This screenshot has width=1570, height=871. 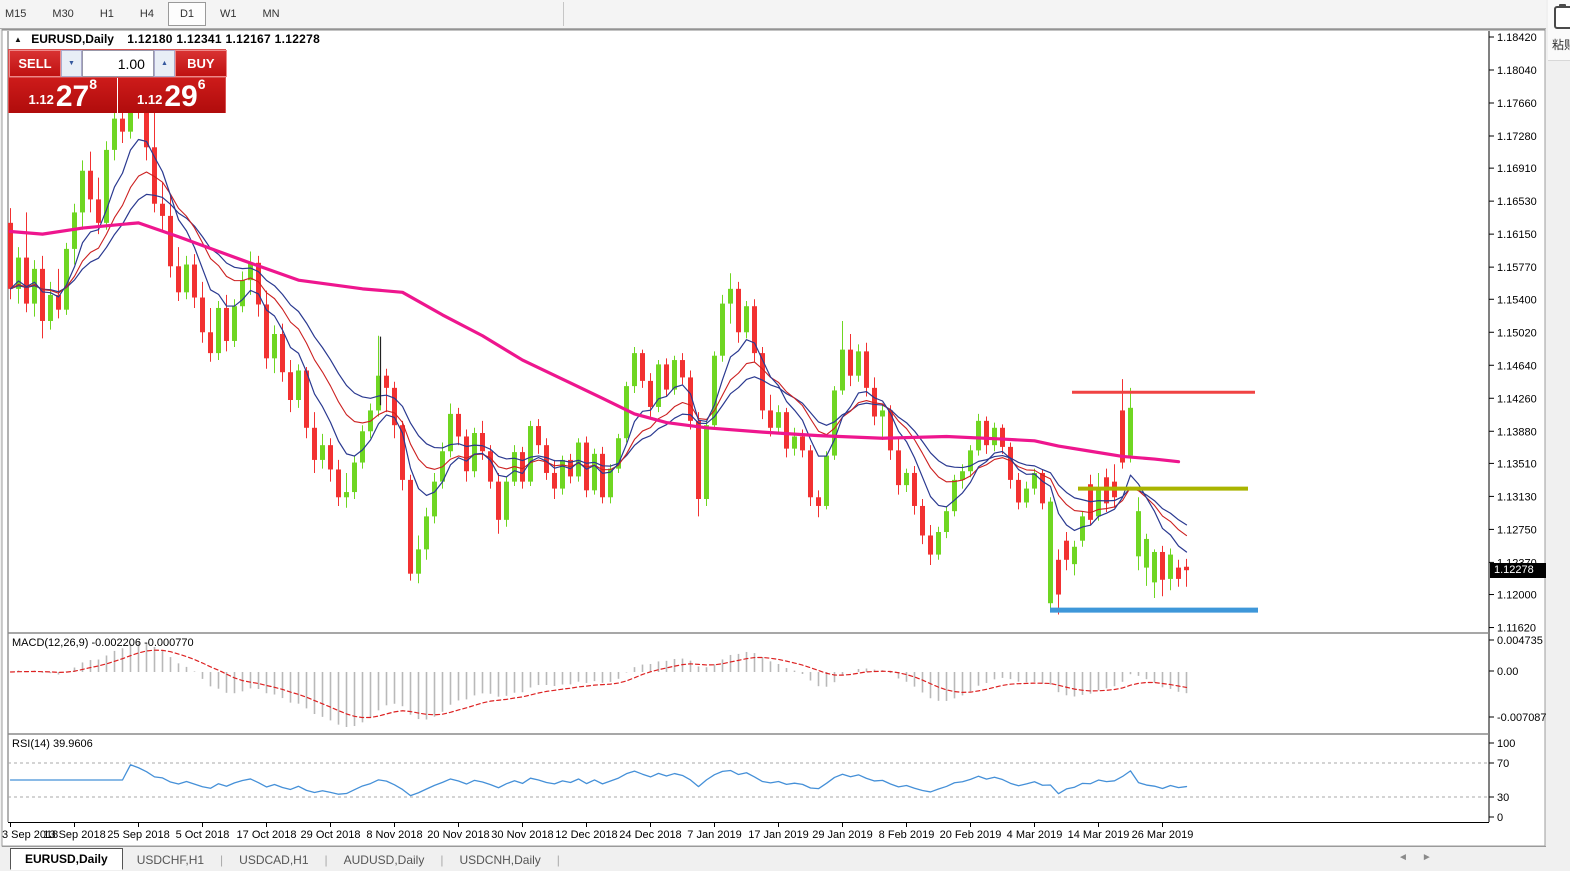 I want to click on sell-button: SELL, so click(x=35, y=63).